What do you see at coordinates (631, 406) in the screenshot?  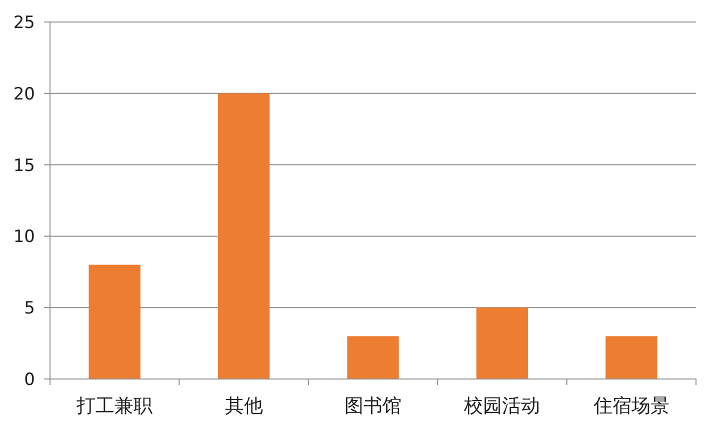 I see `x-tick-label: 住宿场景` at bounding box center [631, 406].